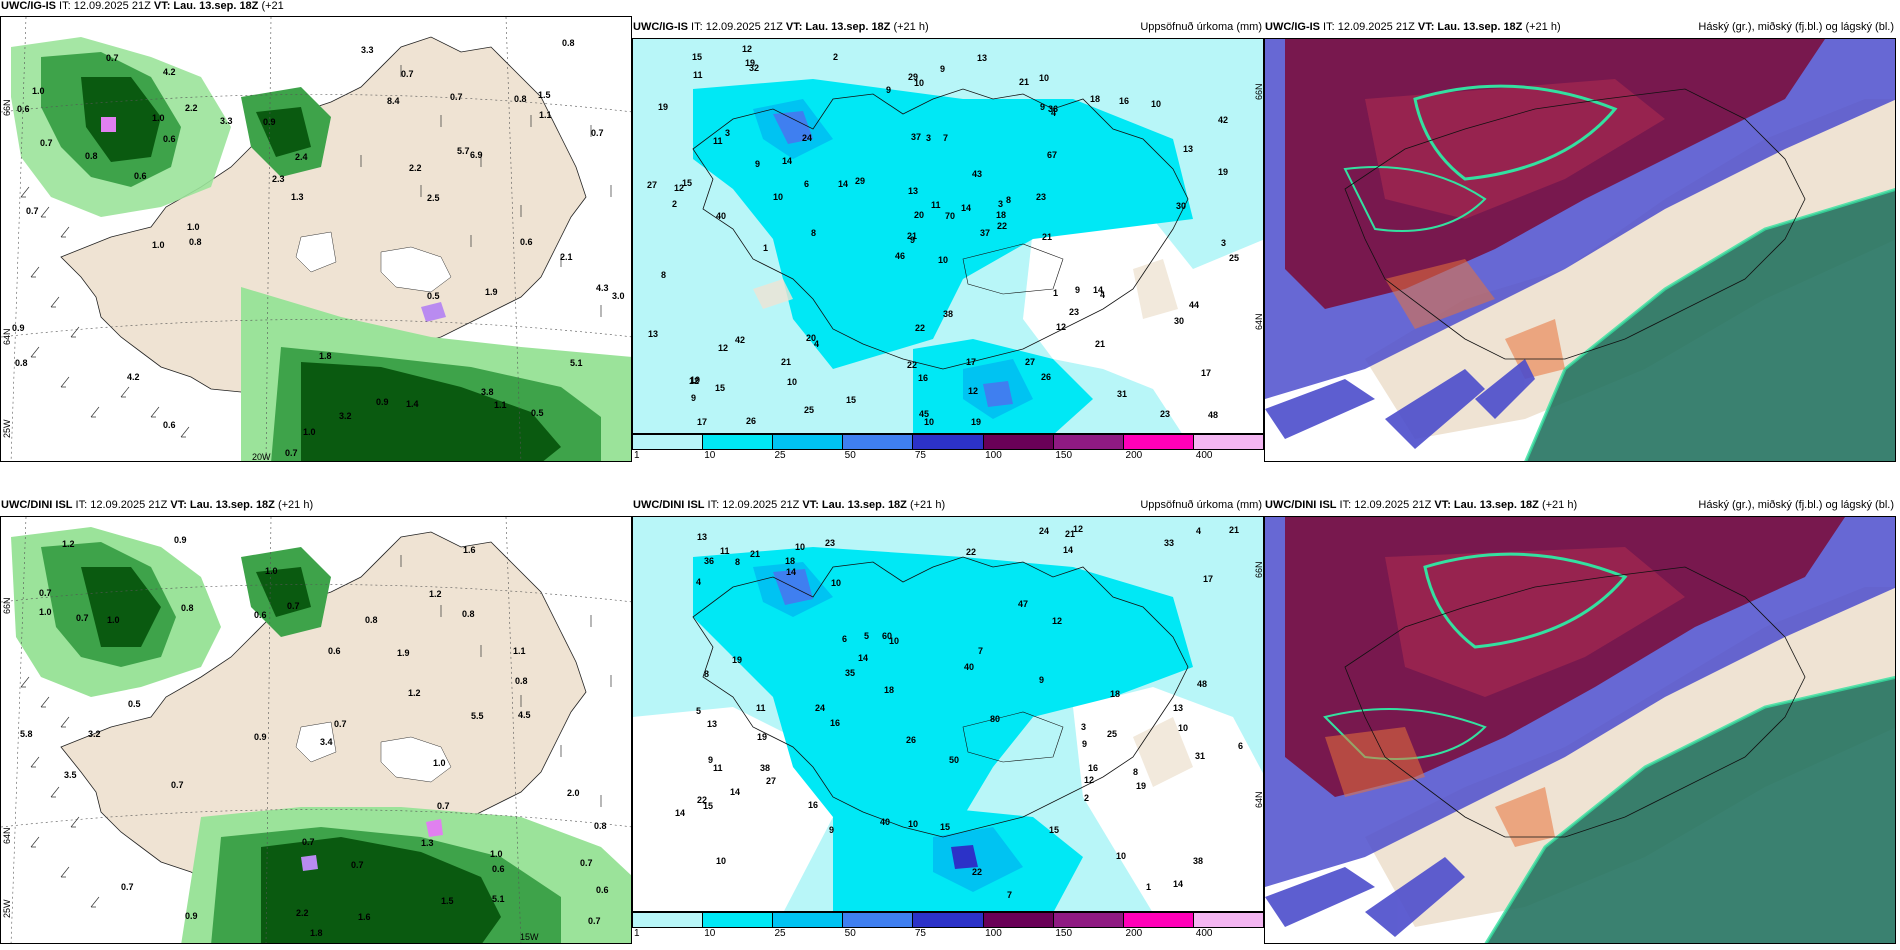 Image resolution: width=1900 pixels, height=950 pixels. What do you see at coordinates (1365, 897) in the screenshot?
I see `cloud-blue-streaks` at bounding box center [1365, 897].